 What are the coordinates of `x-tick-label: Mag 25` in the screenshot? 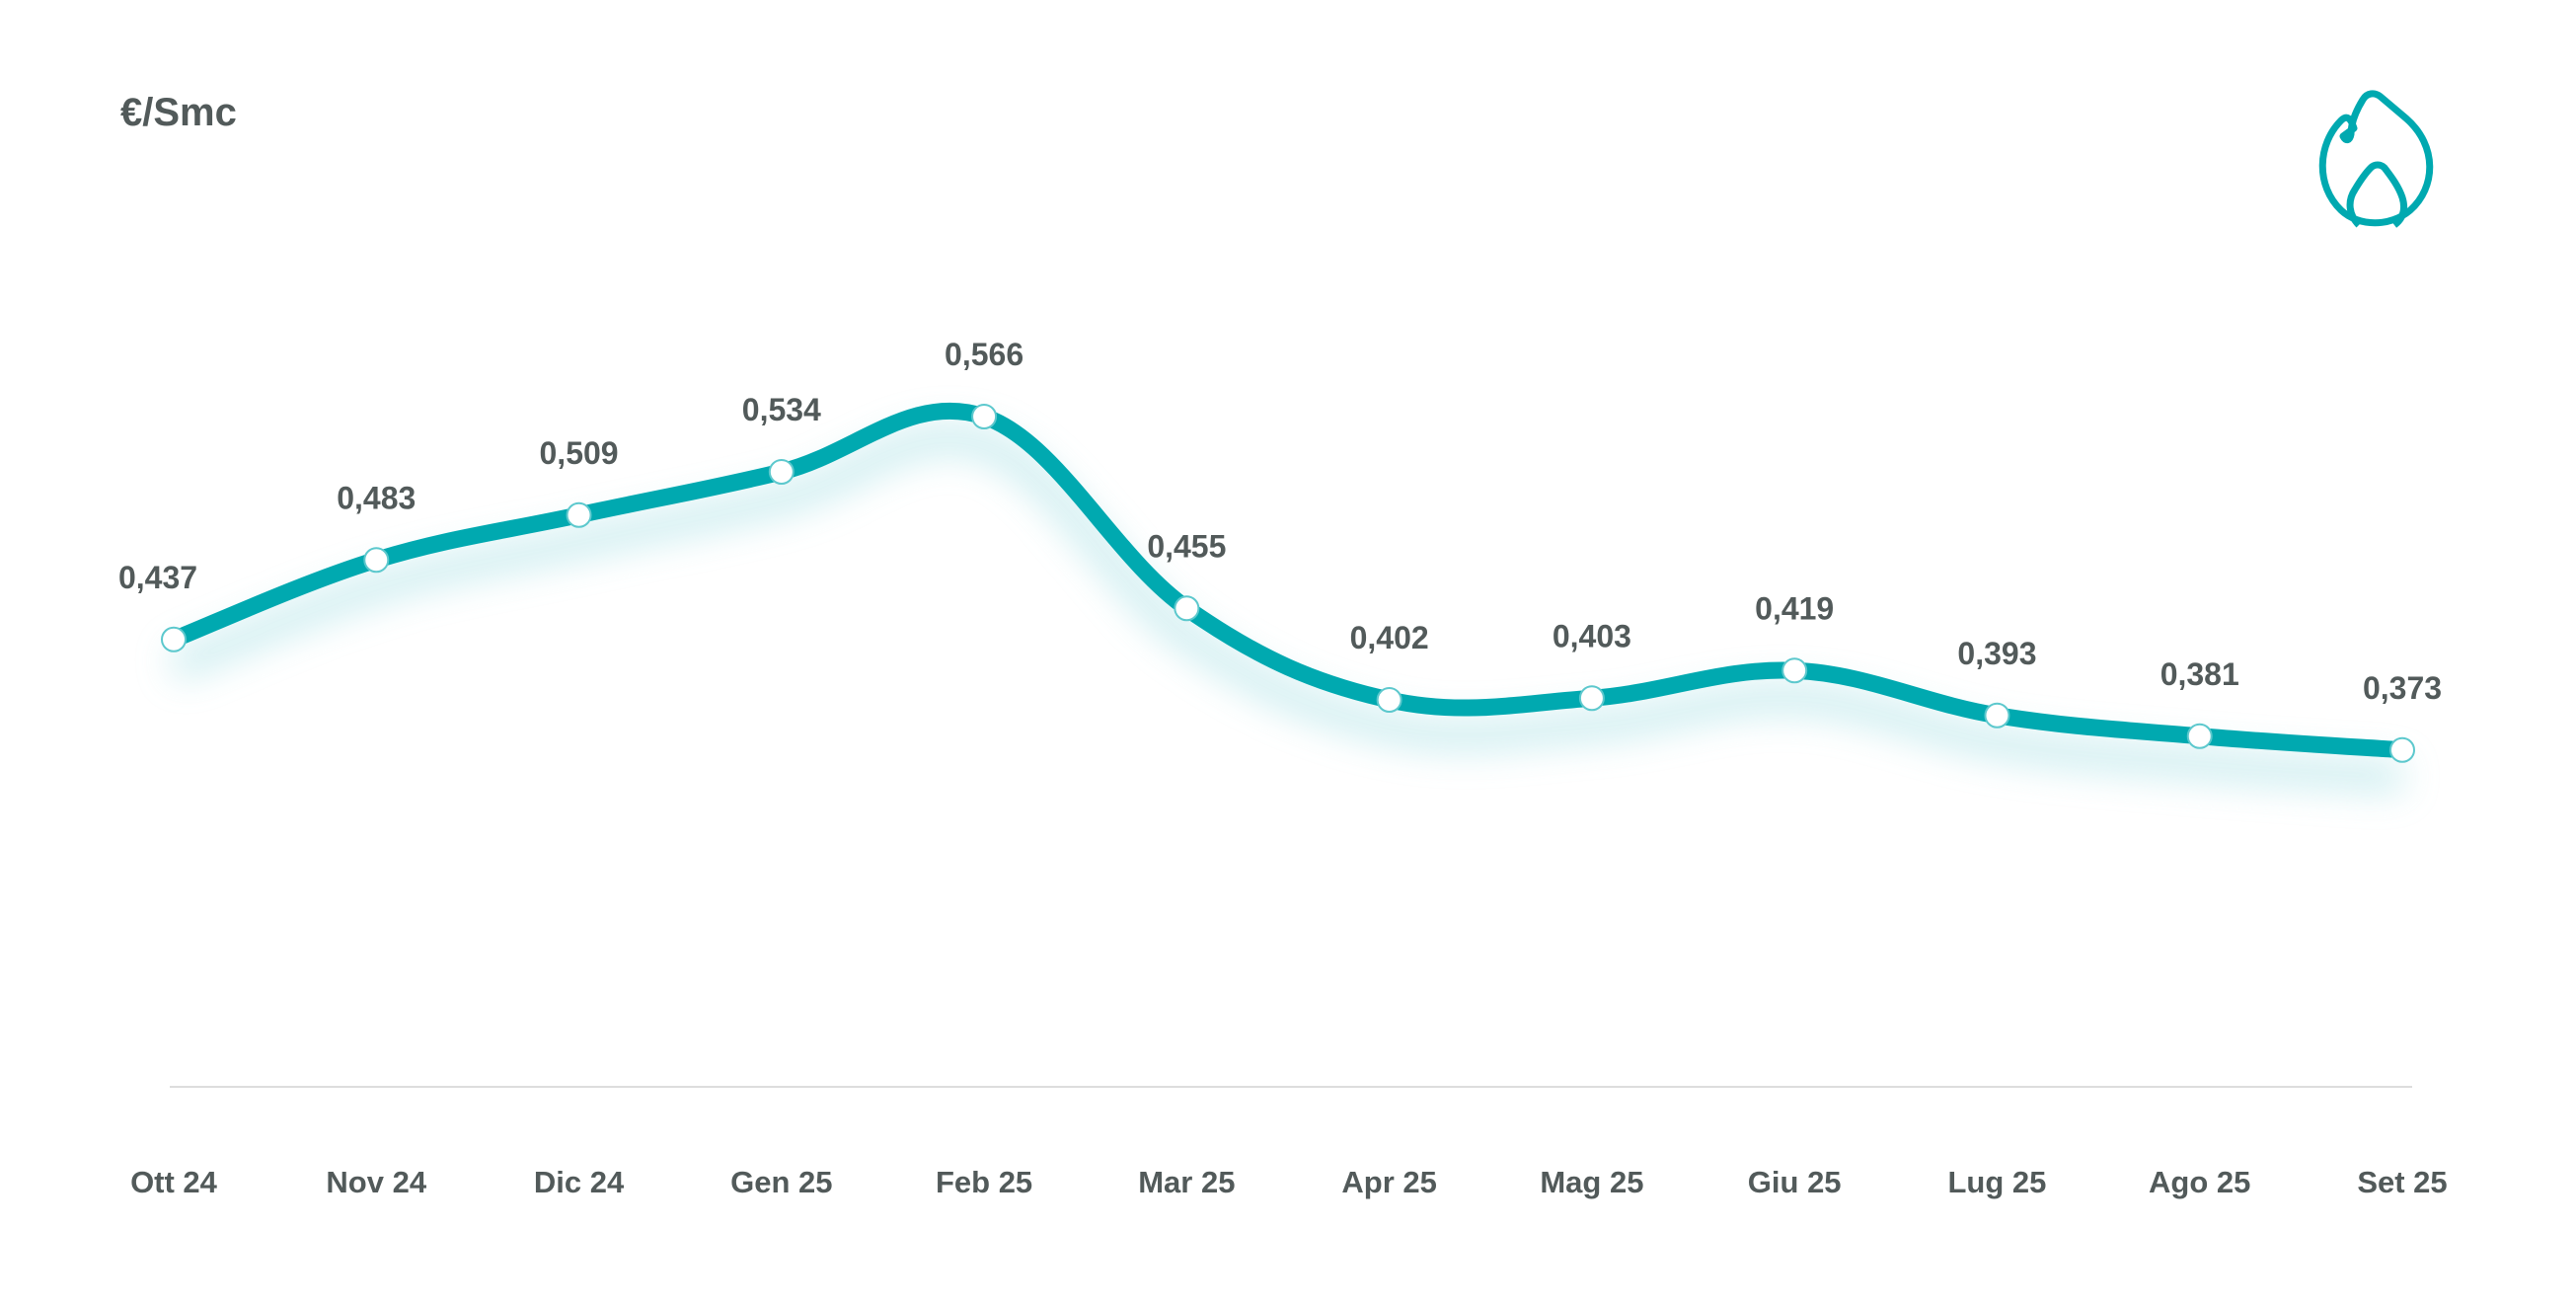 It's located at (1591, 1182).